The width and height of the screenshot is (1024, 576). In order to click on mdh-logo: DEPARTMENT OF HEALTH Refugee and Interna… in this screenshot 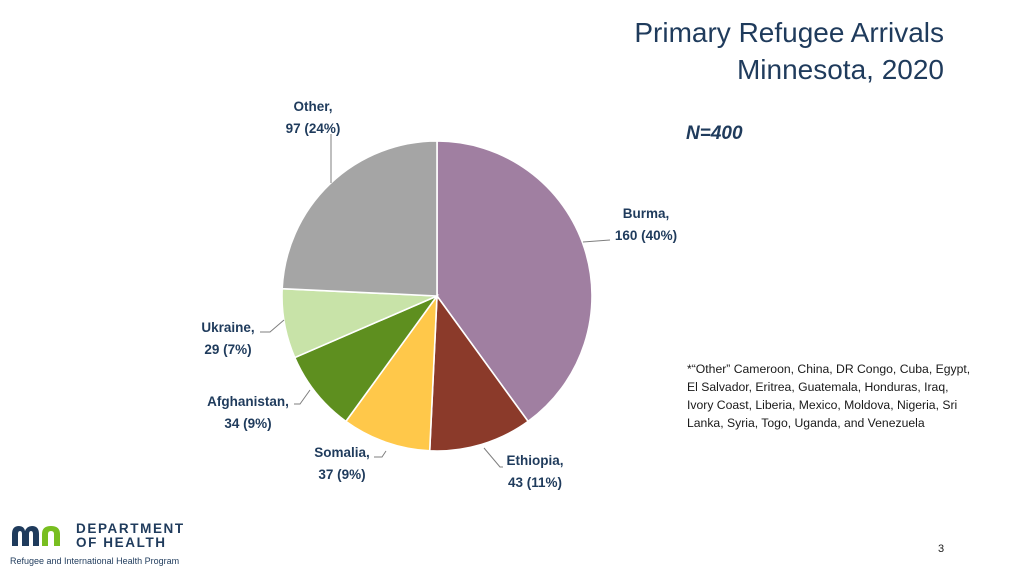, I will do `click(110, 545)`.